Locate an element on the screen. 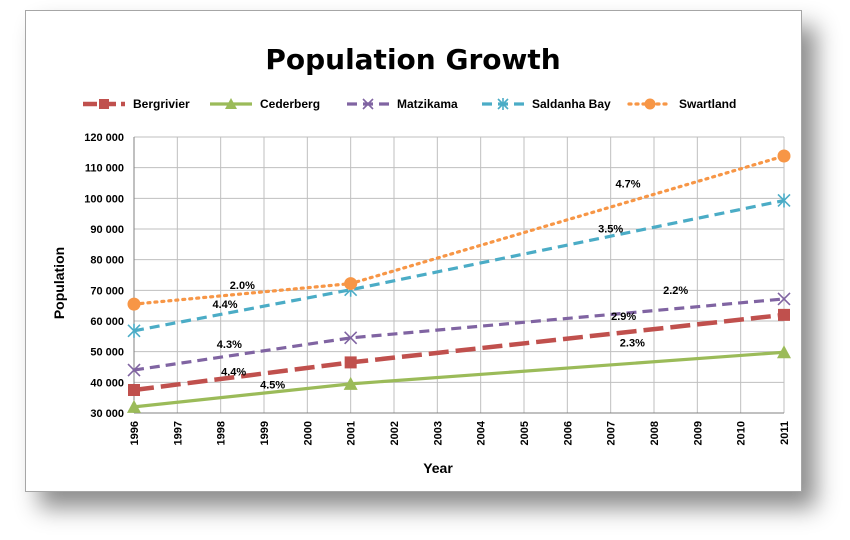 Image resolution: width=850 pixels, height=540 pixels. growth-rate-label: 4.7% is located at coordinates (627, 185).